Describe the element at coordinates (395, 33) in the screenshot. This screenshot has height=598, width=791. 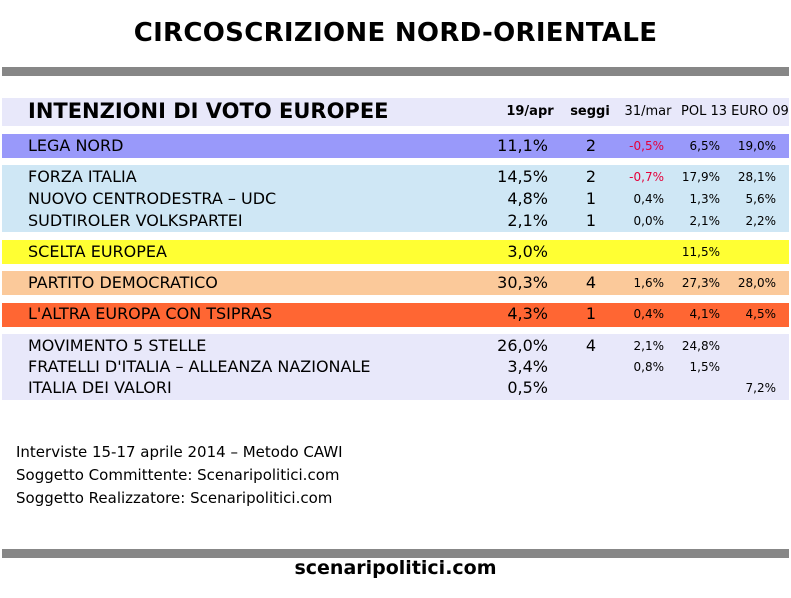
I see `page-title: CIRCOSCRIZIONE NORD-ORIENTALE` at that location.